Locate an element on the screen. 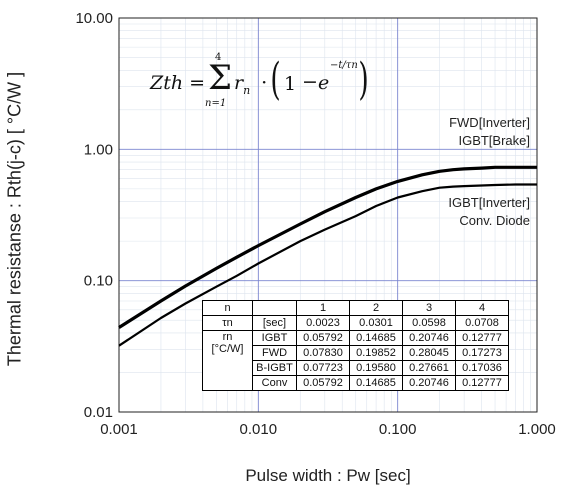 The height and width of the screenshot is (499, 566). table-header-cell is located at coordinates (274, 308).